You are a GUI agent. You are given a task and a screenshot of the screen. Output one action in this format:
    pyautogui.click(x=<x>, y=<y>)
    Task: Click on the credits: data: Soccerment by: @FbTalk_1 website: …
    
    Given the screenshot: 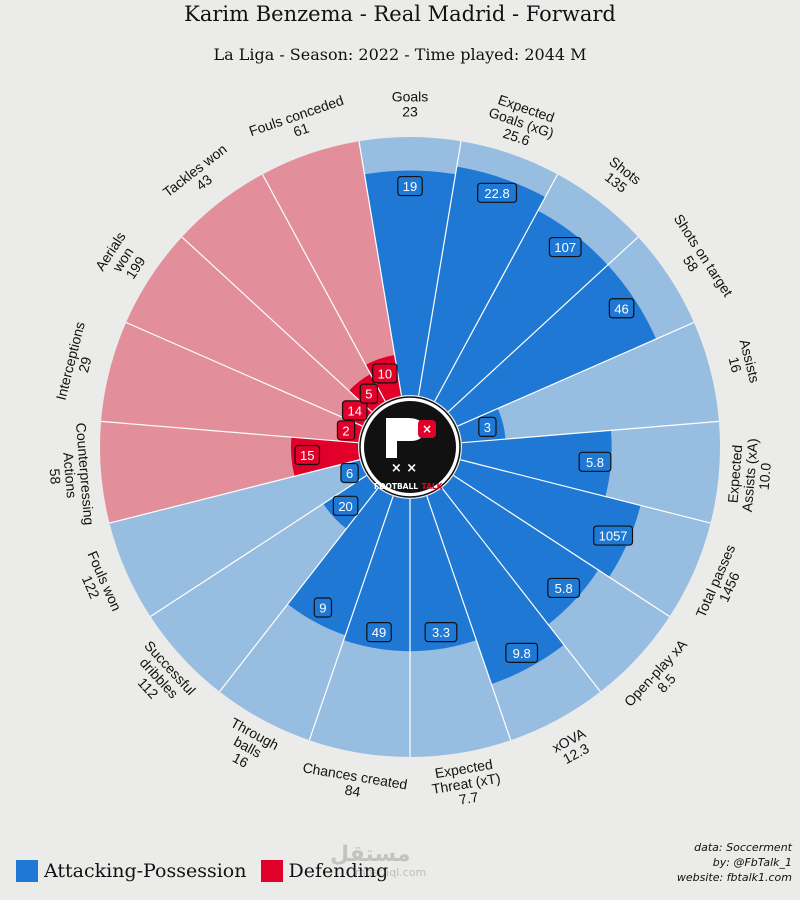 What is the action you would take?
    pyautogui.click(x=734, y=862)
    